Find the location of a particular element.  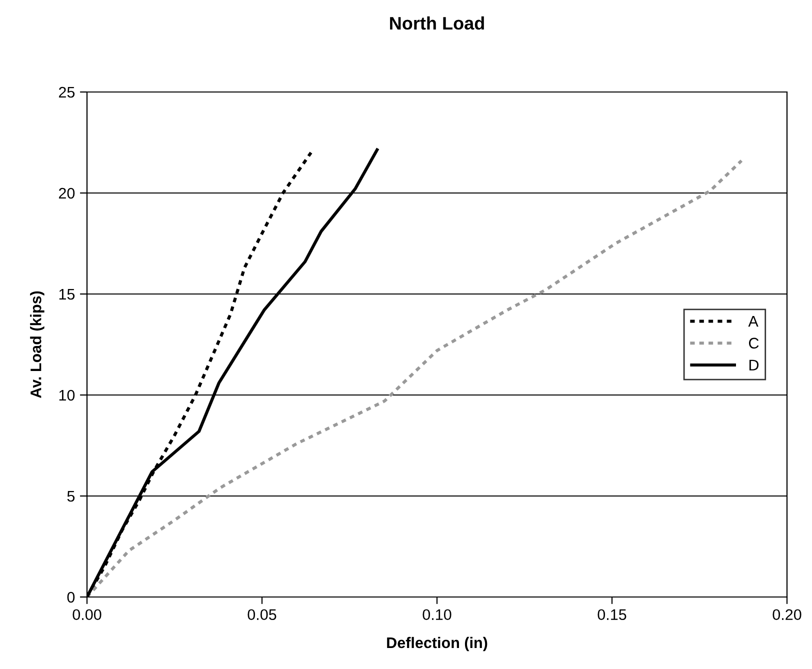

x-tick-label: 0.15 is located at coordinates (612, 614).